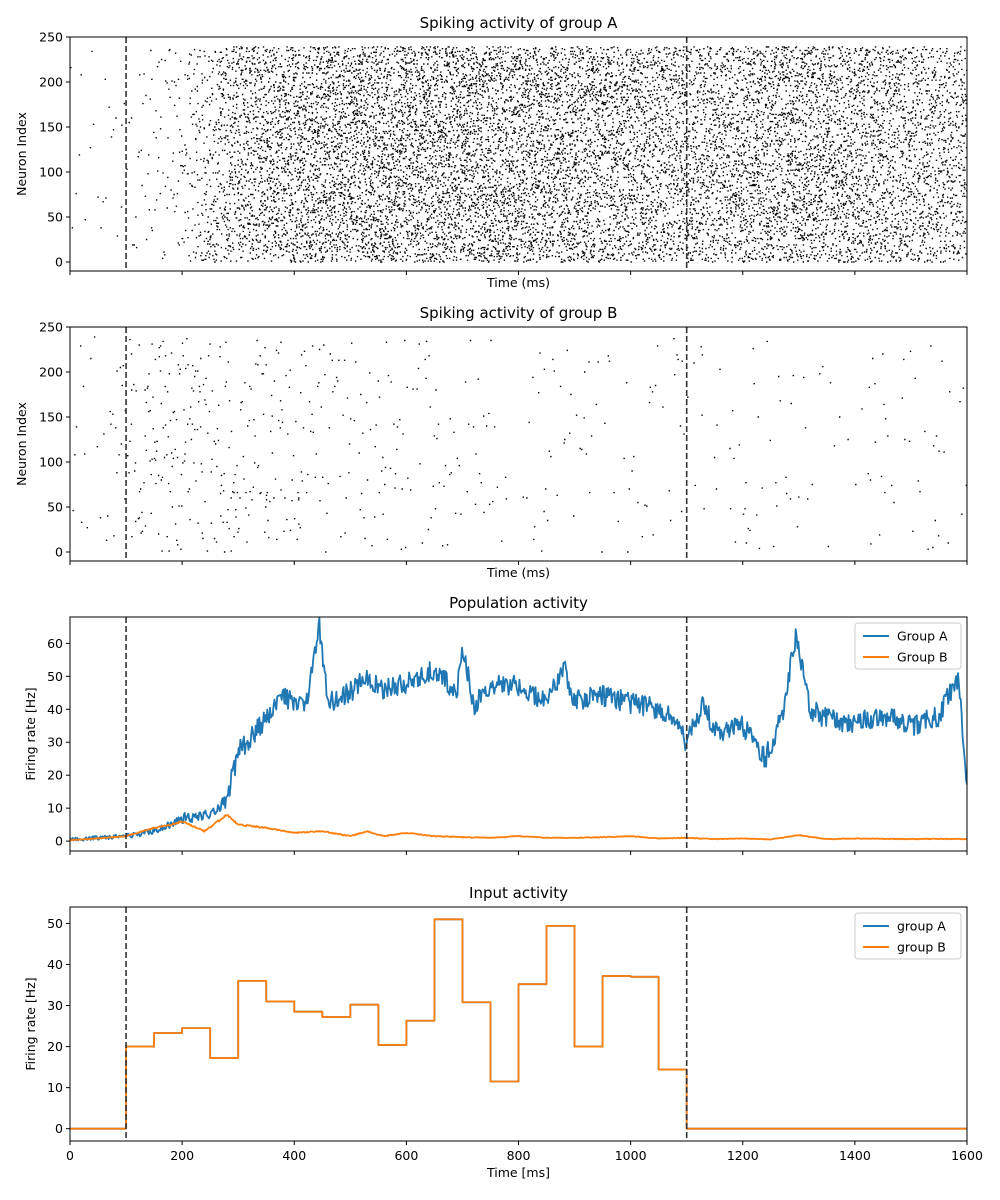  What do you see at coordinates (518, 603) in the screenshot?
I see `chart-title: Population activity` at bounding box center [518, 603].